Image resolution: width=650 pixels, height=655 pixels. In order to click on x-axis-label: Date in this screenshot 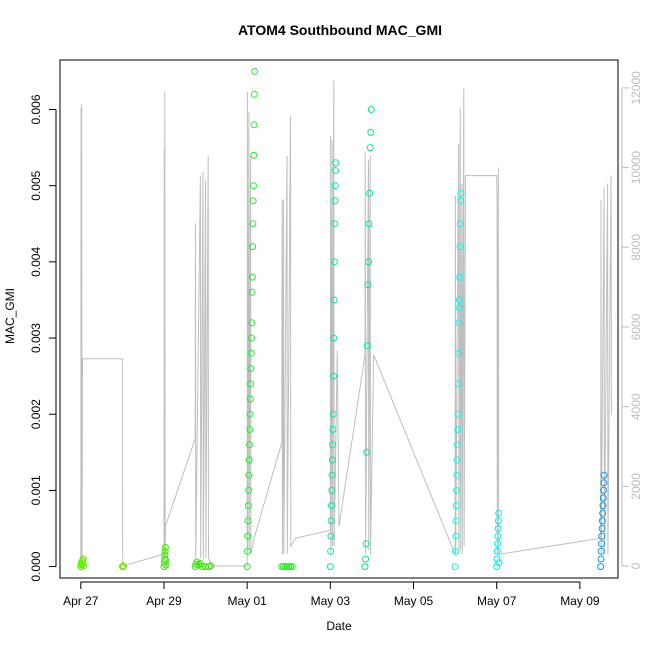, I will do `click(339, 626)`.